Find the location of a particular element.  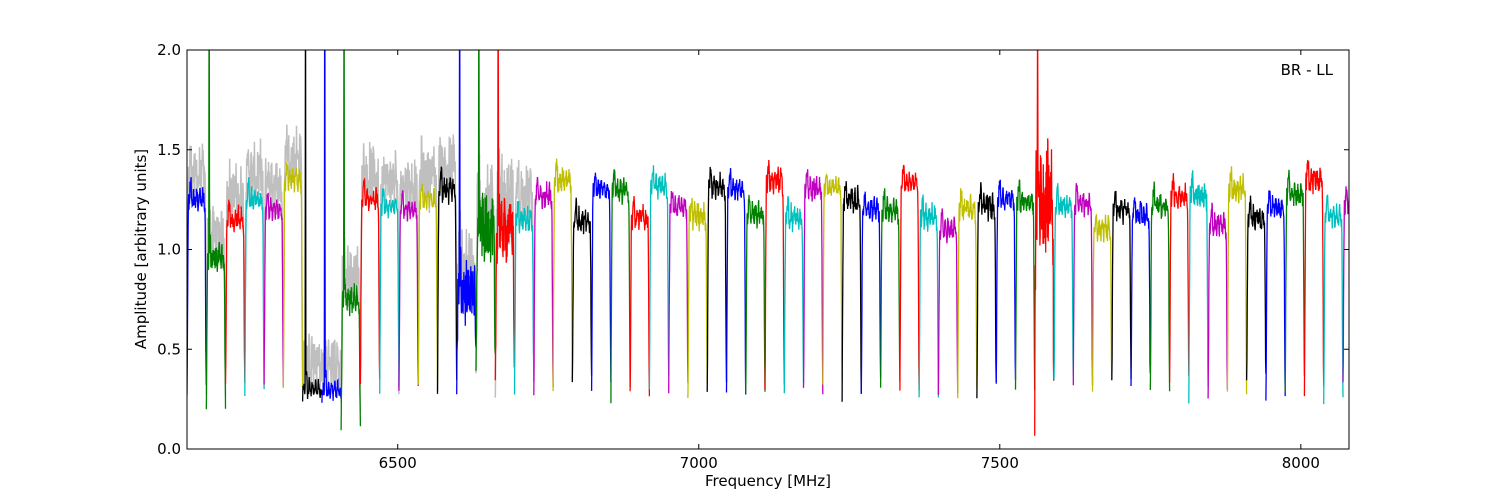

y-tick-label: 1.0 is located at coordinates (169, 250).